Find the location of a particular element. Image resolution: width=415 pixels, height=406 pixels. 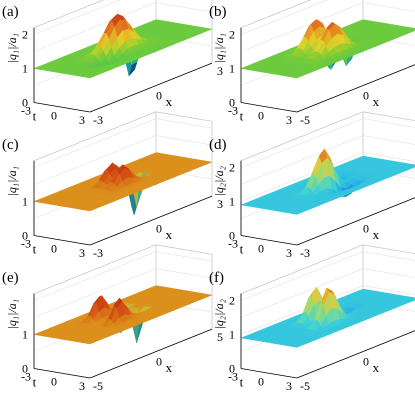

x-tick-label: 5 is located at coordinates (220, 337).